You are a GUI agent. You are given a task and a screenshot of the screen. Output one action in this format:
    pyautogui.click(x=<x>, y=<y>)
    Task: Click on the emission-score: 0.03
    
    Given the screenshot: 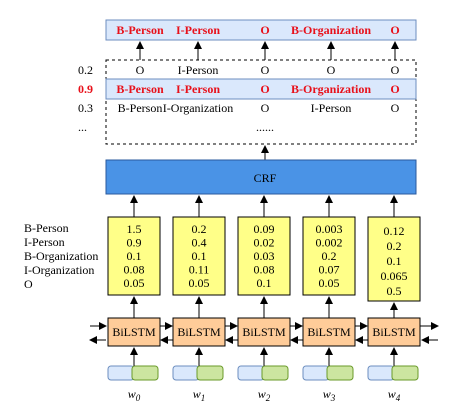 What is the action you would take?
    pyautogui.click(x=264, y=256)
    